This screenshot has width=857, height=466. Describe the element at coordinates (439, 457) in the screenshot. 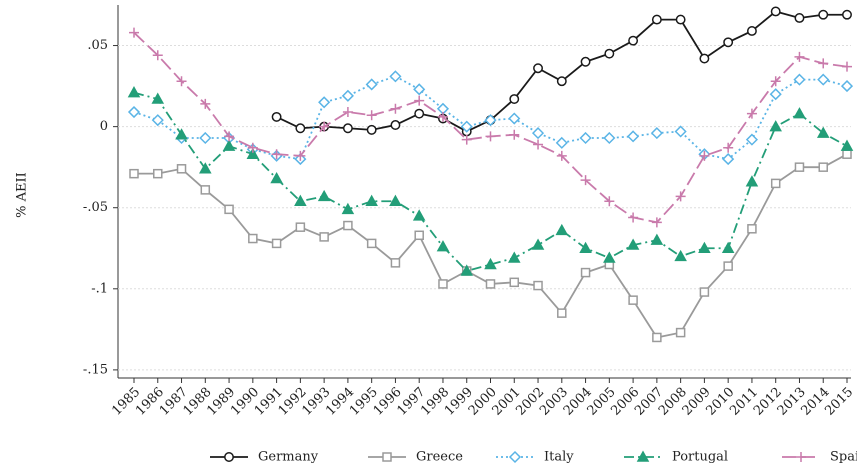

I see `legend-label: Greece` at that location.